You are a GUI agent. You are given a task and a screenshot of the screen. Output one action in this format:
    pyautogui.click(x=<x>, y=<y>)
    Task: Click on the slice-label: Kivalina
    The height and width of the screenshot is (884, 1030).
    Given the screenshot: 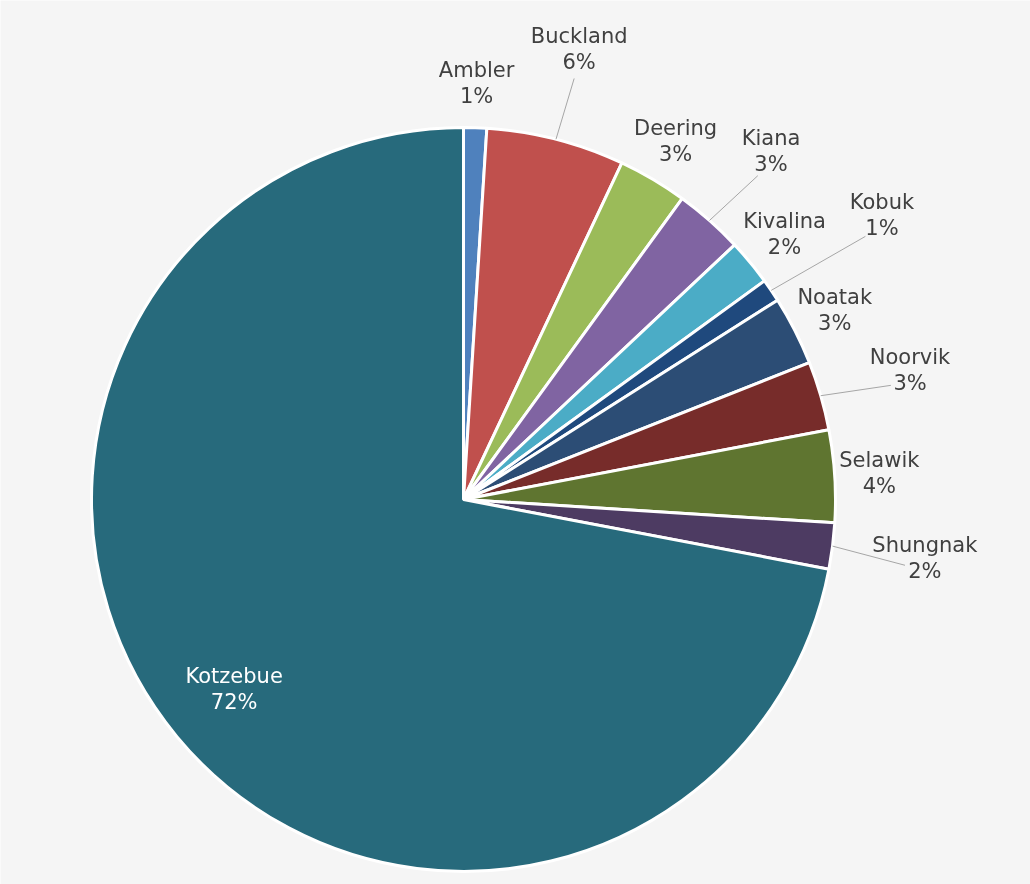 What is the action you would take?
    pyautogui.click(x=784, y=220)
    